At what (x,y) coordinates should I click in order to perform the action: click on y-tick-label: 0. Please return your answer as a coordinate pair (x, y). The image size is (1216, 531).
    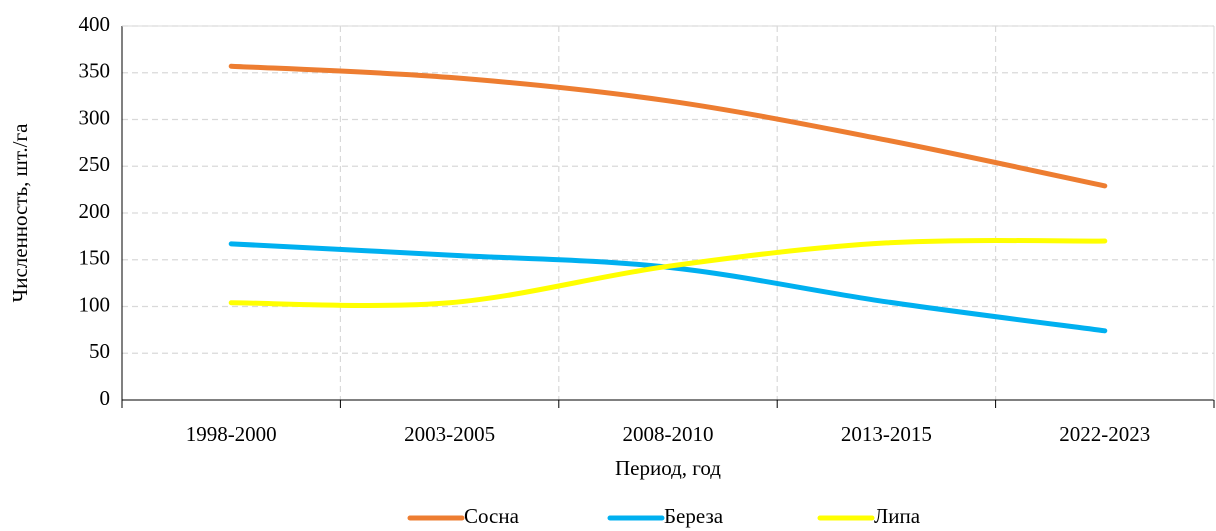
    Looking at the image, I should click on (105, 398).